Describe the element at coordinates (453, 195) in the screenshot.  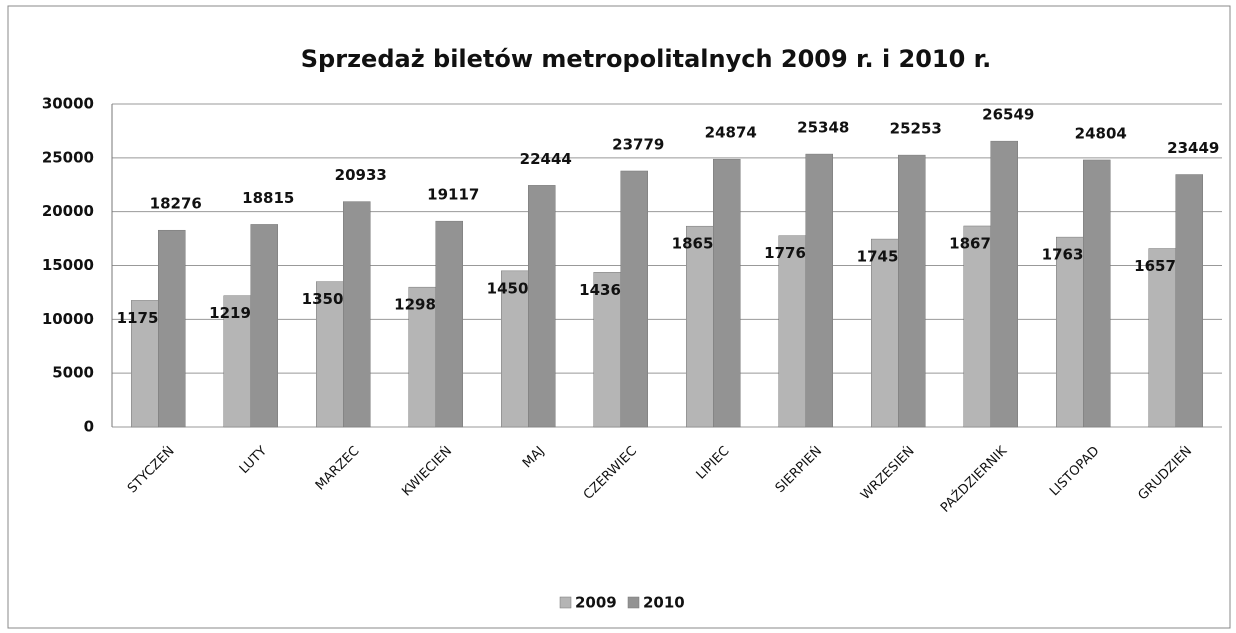
I see `value-label: 19117` at that location.